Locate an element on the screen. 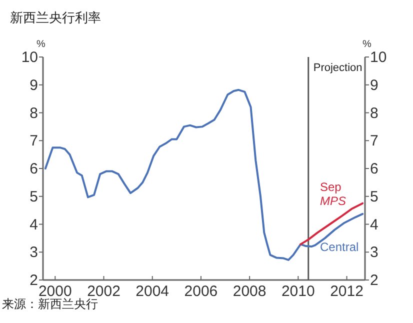  y-tick-label: 5 is located at coordinates (34, 197).